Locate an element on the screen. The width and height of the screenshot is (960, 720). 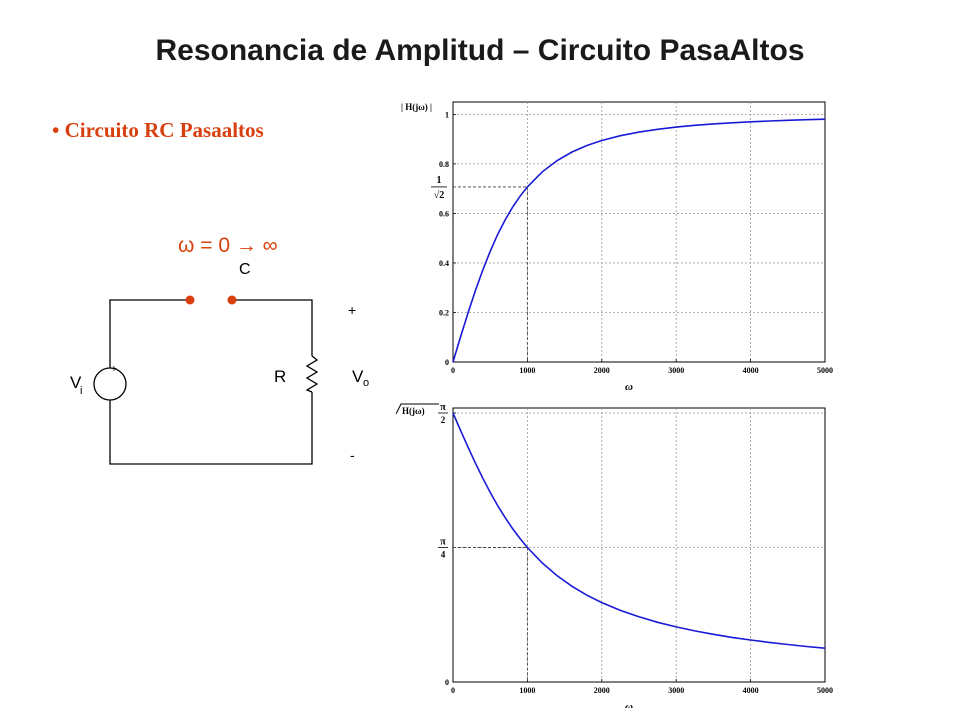
bullet-circuit-rc: • Circuito RC Pasaaltos is located at coordinates (158, 130).